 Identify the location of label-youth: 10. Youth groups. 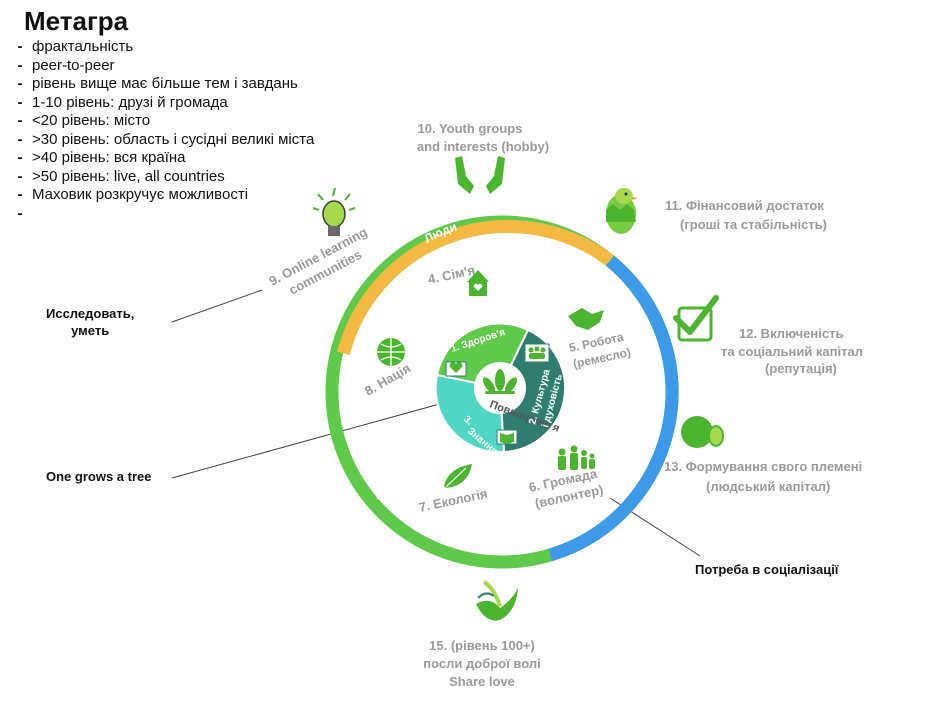
(470, 128).